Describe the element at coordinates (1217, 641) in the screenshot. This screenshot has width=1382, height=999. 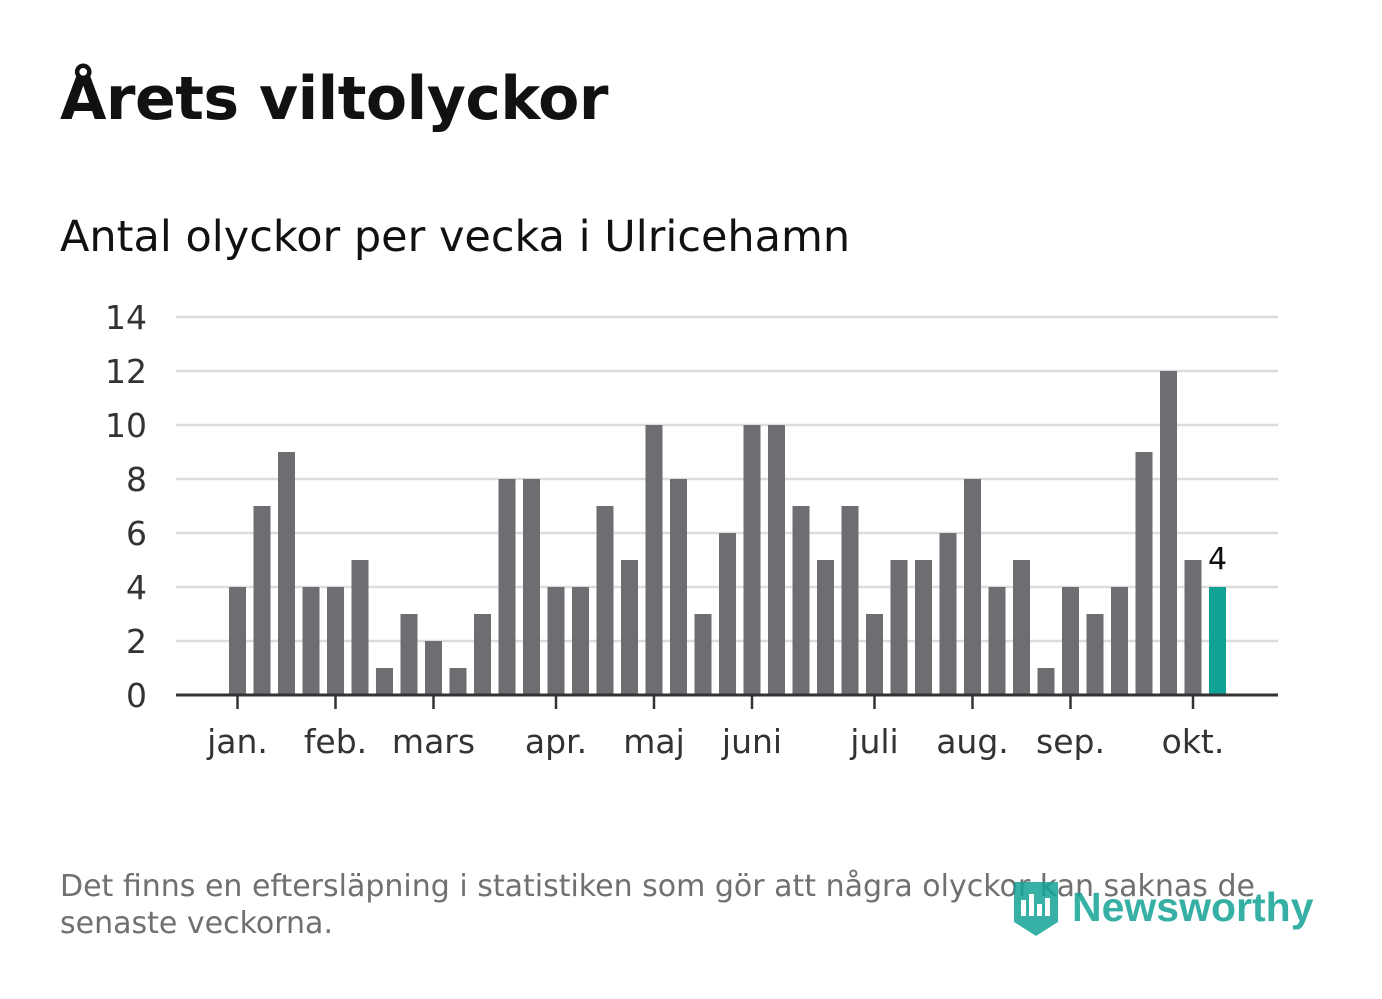
I see `bar-highlight` at that location.